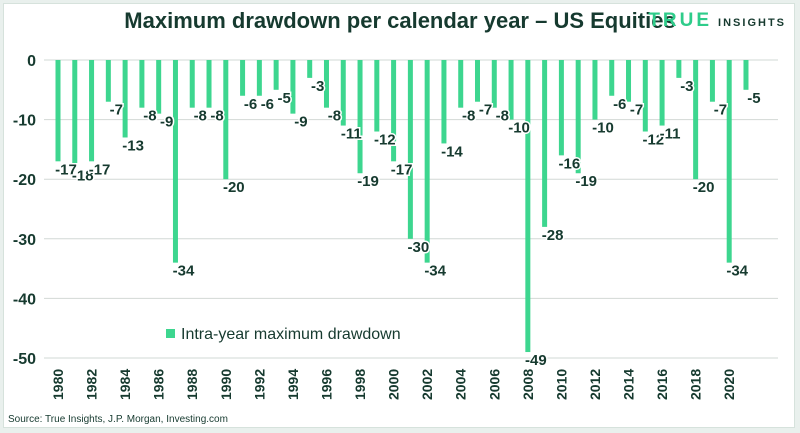 Image resolution: width=800 pixels, height=433 pixels. I want to click on y-tick-label: -30, so click(24, 240).